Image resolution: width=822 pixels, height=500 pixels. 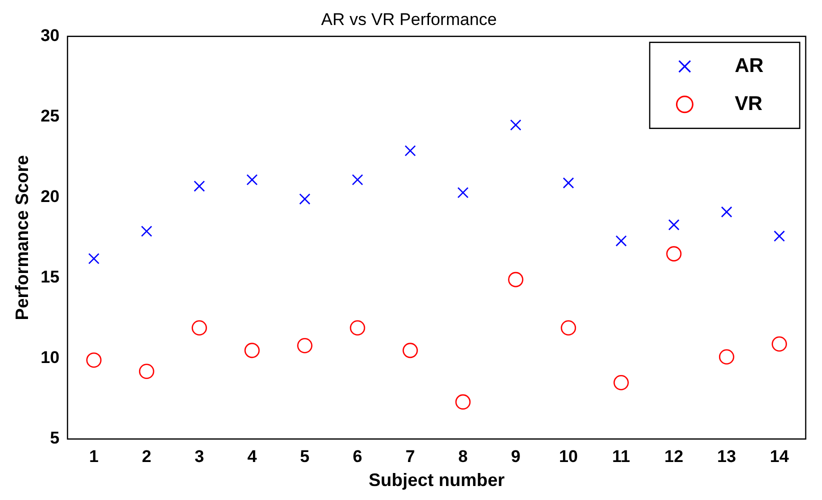 What do you see at coordinates (726, 456) in the screenshot?
I see `x-tick-label: 13` at bounding box center [726, 456].